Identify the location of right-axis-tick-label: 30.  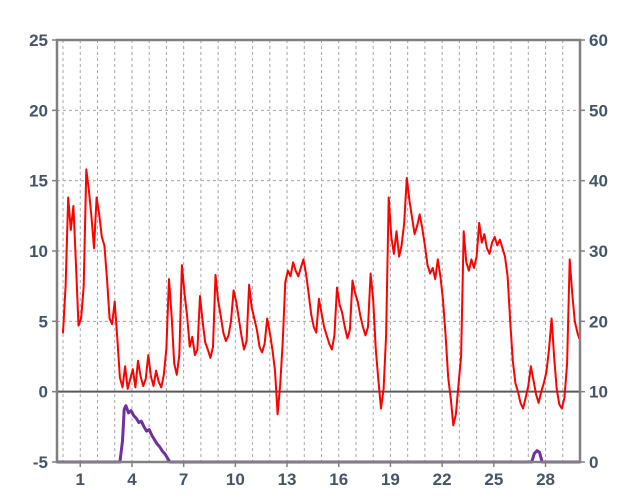
(598, 251).